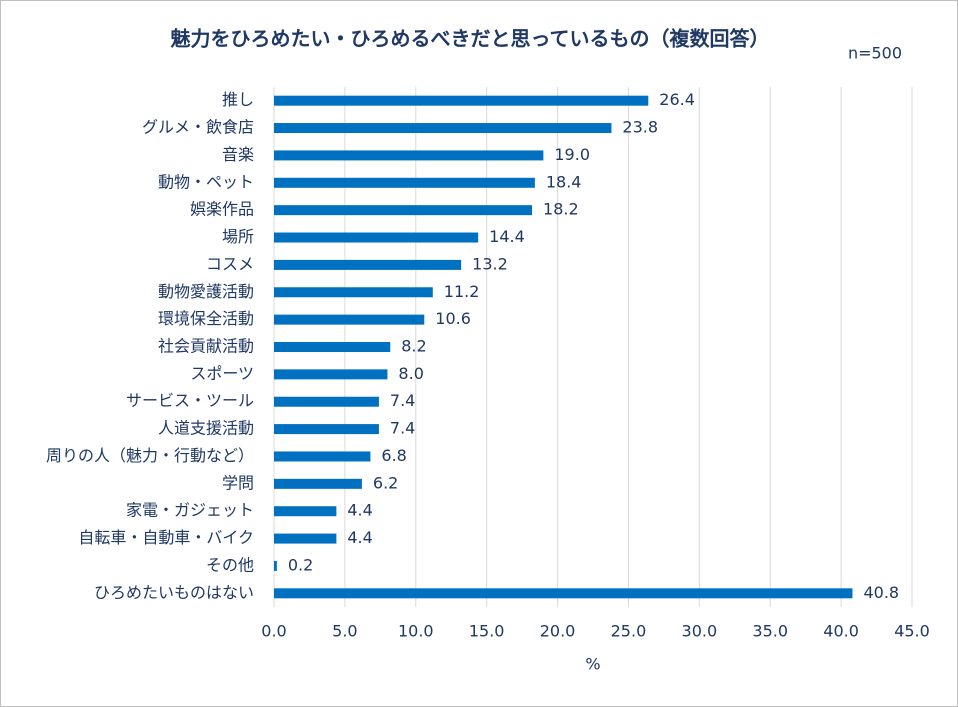  I want to click on y-tick-label: 学問, so click(238, 482).